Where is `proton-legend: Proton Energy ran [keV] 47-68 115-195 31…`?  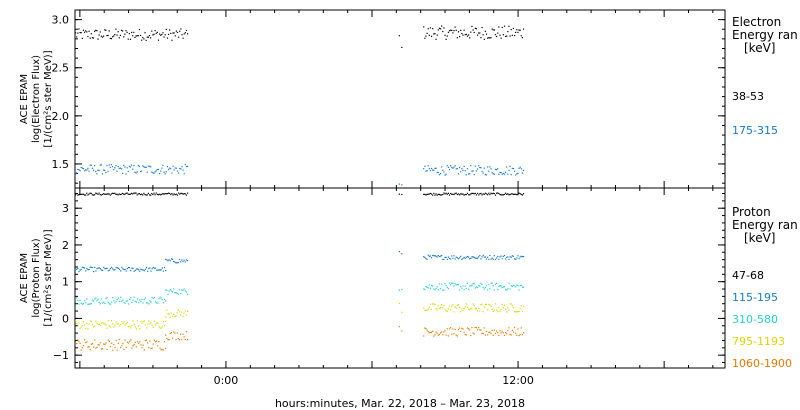 proton-legend: Proton Energy ran [keV] 47-68 115-195 31… is located at coordinates (765, 287).